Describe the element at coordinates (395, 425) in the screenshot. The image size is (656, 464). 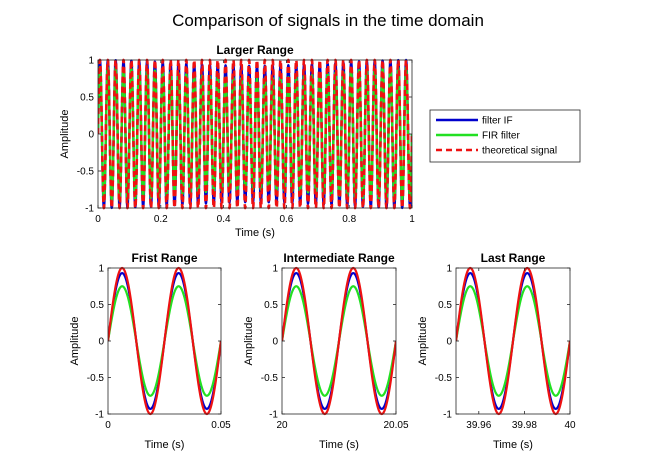
I see `x-tick-label: 20.05` at that location.